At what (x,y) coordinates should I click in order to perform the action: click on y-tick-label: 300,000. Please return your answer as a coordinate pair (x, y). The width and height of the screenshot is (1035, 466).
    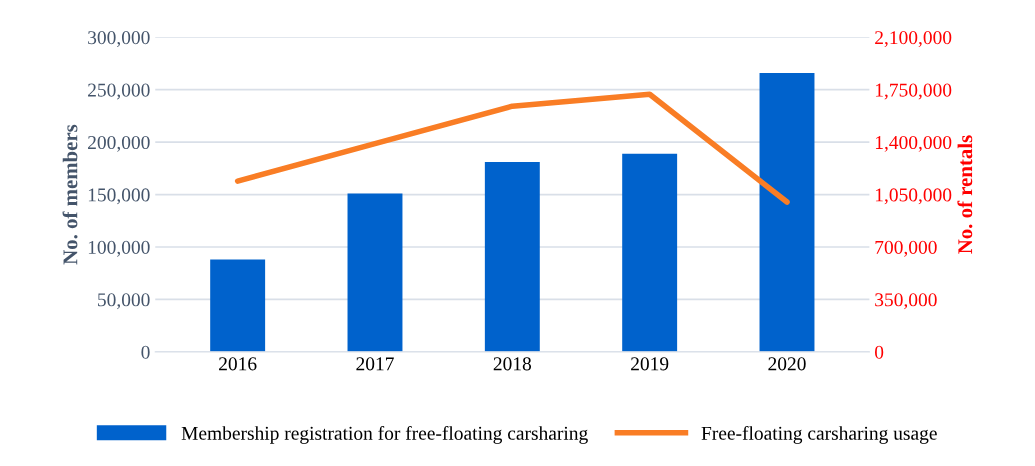
    Looking at the image, I should click on (119, 39).